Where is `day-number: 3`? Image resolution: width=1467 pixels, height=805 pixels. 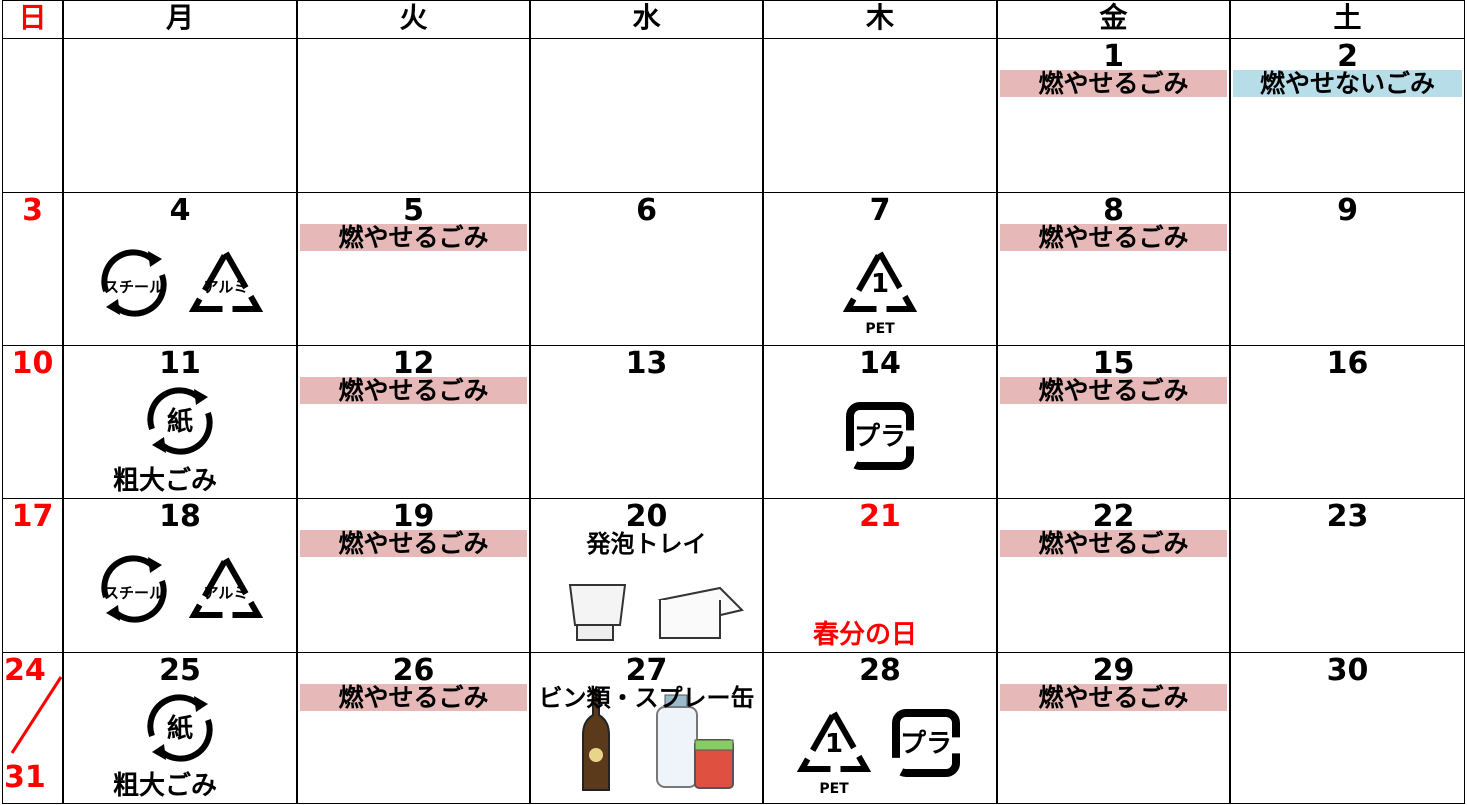
day-number: 3 is located at coordinates (32, 210).